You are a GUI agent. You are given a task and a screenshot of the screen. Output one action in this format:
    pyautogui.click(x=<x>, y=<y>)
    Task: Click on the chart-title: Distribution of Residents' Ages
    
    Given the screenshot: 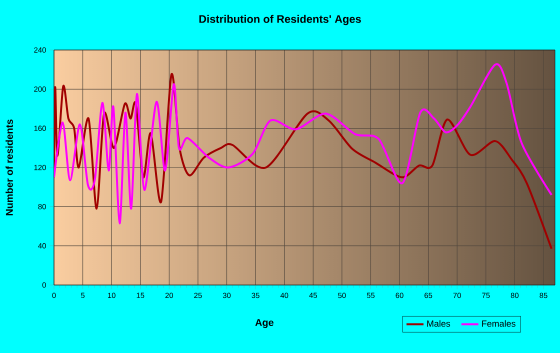 What is the action you would take?
    pyautogui.click(x=280, y=20)
    